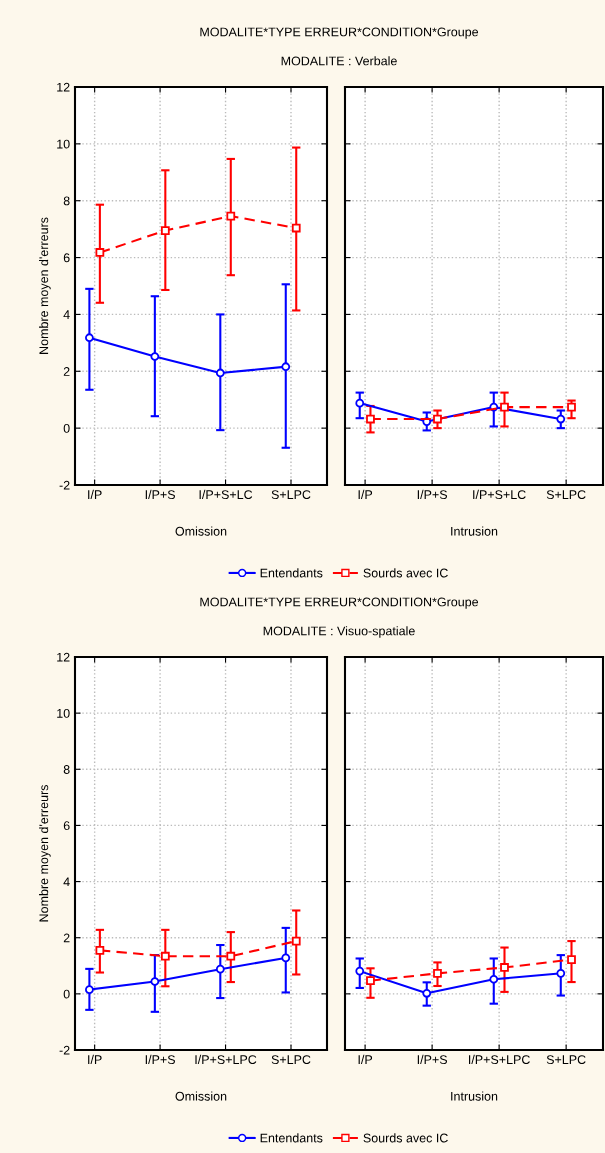  Describe the element at coordinates (339, 61) in the screenshot. I see `chart-subtitle: MODALITE : Verbale` at that location.